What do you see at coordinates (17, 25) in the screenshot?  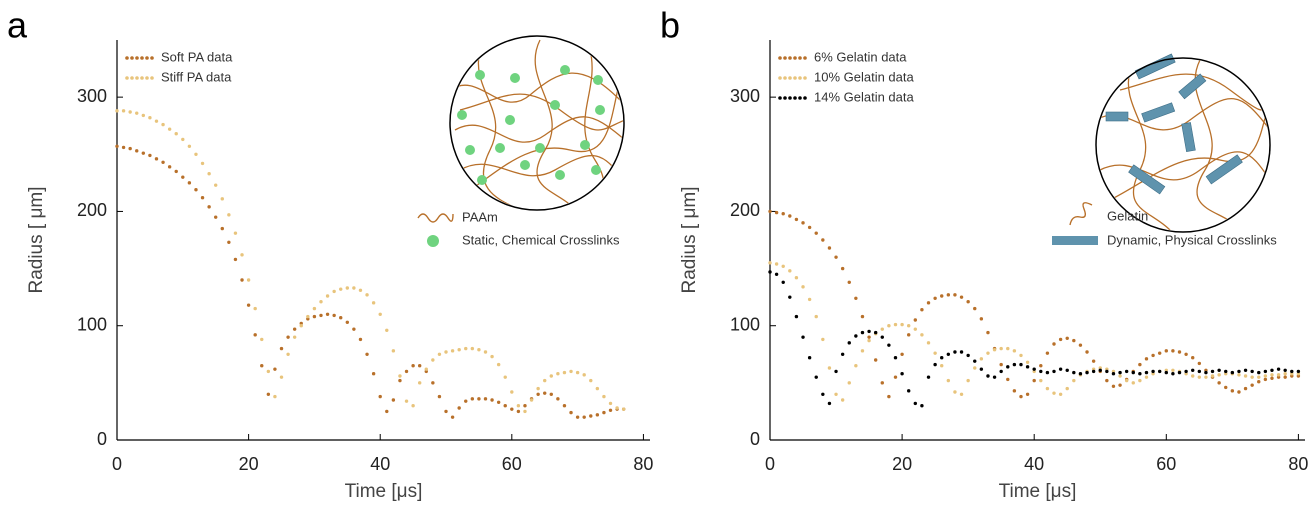 I see `panel-label: a` at bounding box center [17, 25].